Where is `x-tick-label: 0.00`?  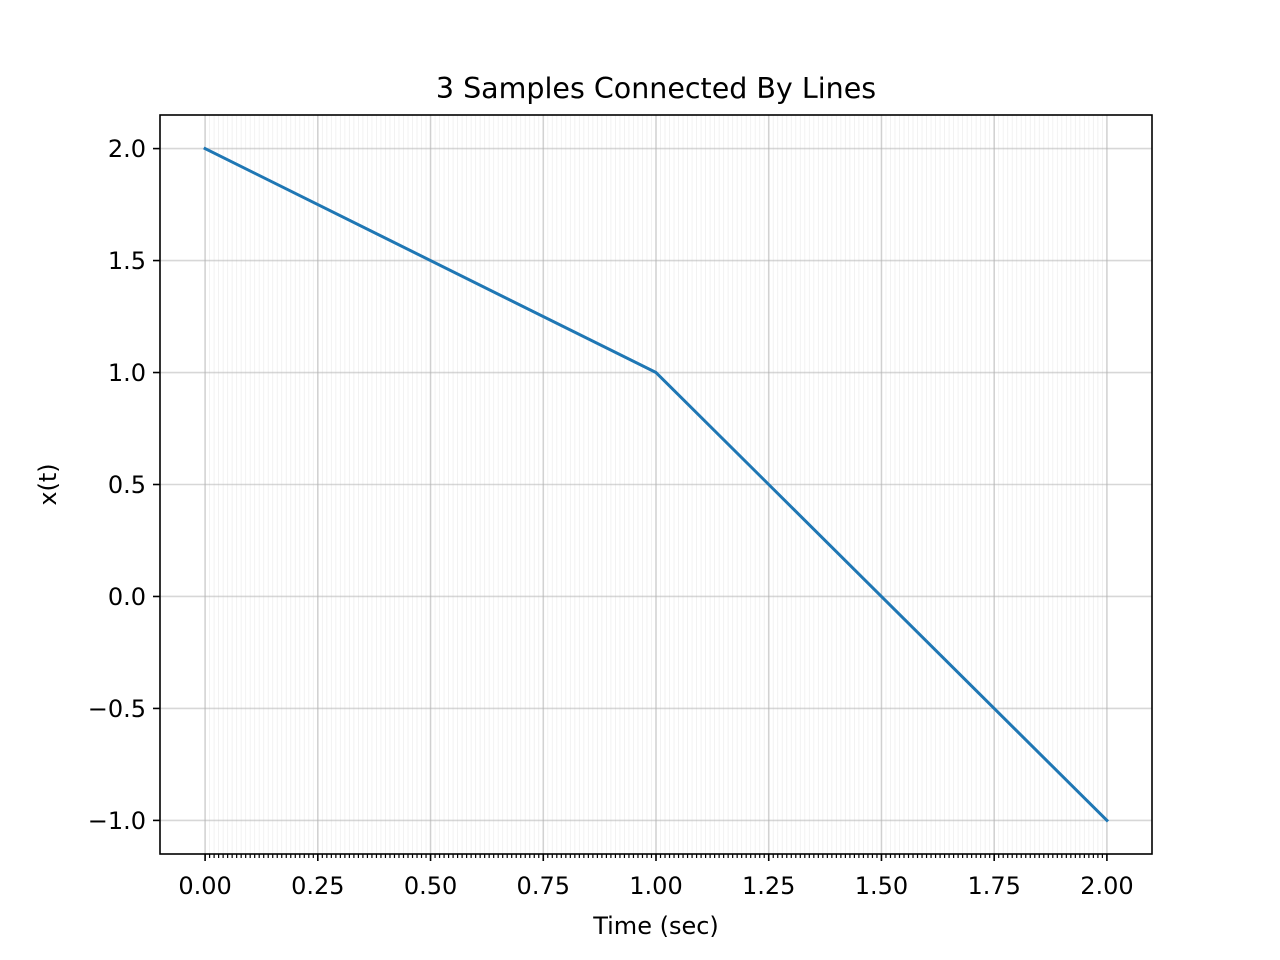
x-tick-label: 0.00 is located at coordinates (204, 886).